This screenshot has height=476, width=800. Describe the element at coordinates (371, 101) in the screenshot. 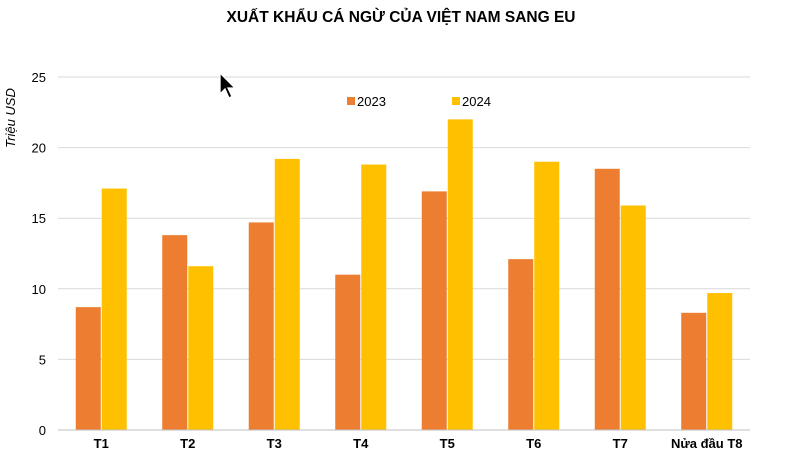

I see `legend-label-2023: 2023` at that location.